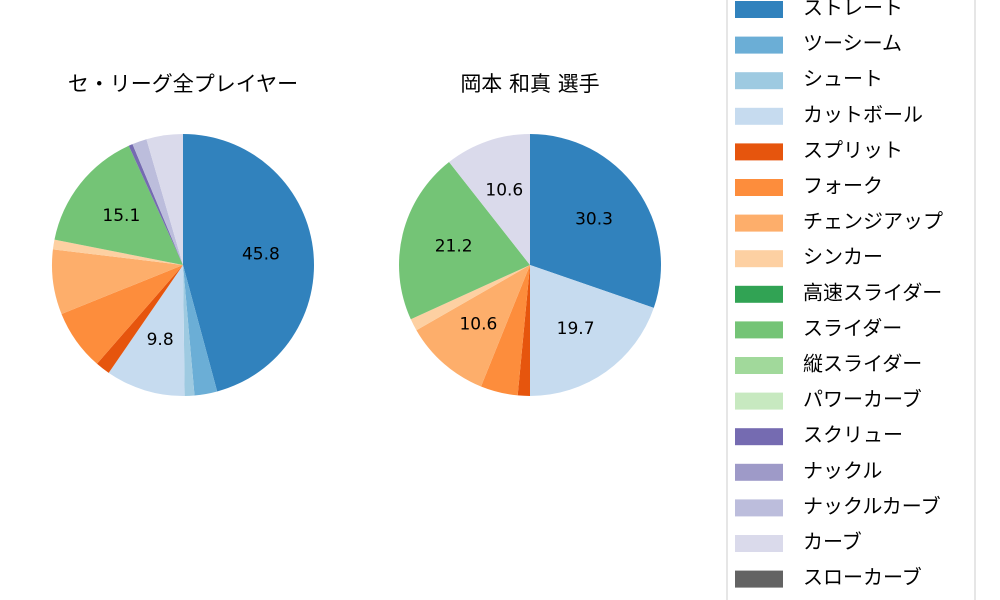 The width and height of the screenshot is (1000, 600). I want to click on legend-label: カーブ, so click(832, 542).